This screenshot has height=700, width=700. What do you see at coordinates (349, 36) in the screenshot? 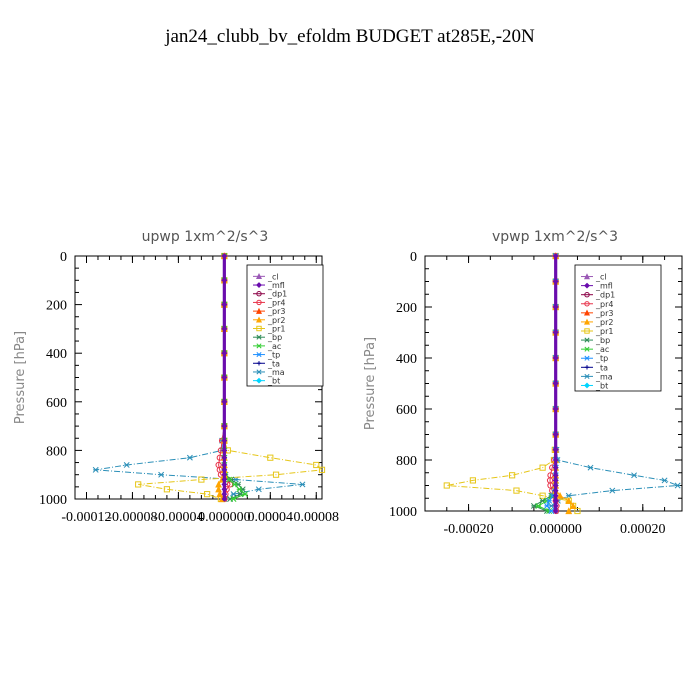
I see `figure-title: jan24_clubb_bv_efoldm BUDGET at285E,-20N` at bounding box center [349, 36].